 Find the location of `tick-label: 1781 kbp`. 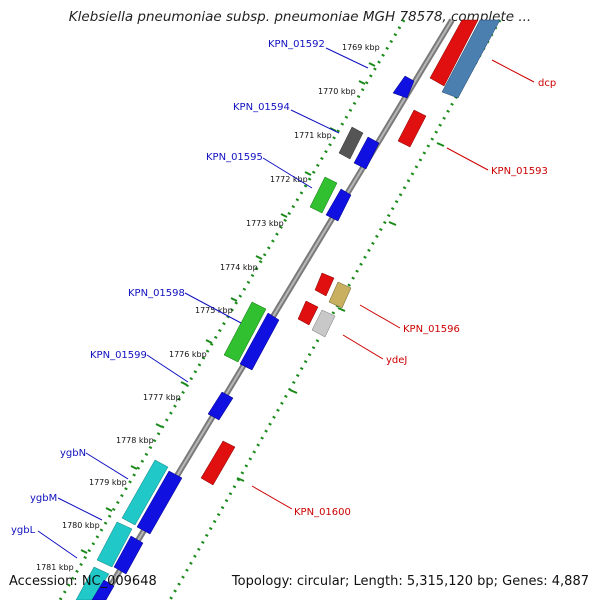

tick-label: 1781 kbp is located at coordinates (55, 567).